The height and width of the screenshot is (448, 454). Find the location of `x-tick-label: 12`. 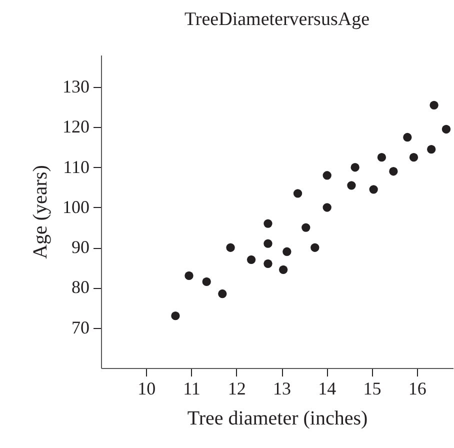

x-tick-label: 12 is located at coordinates (237, 388).